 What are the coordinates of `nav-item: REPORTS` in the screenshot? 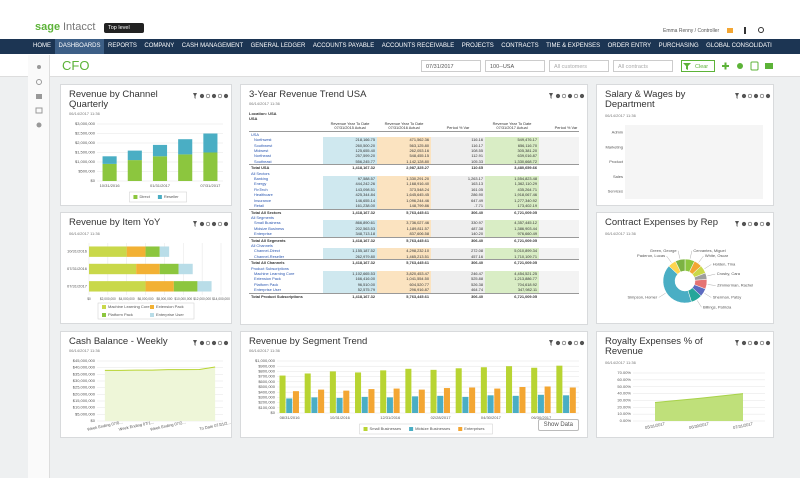 It's located at (122, 46).